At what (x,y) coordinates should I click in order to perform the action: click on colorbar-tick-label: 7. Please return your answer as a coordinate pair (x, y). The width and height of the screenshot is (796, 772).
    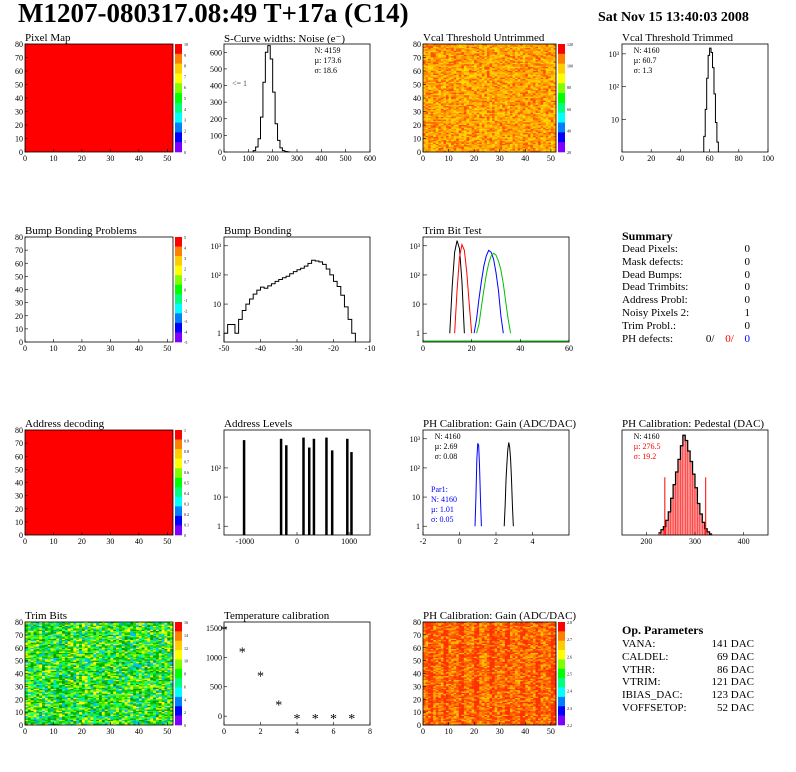
    Looking at the image, I should click on (185, 76).